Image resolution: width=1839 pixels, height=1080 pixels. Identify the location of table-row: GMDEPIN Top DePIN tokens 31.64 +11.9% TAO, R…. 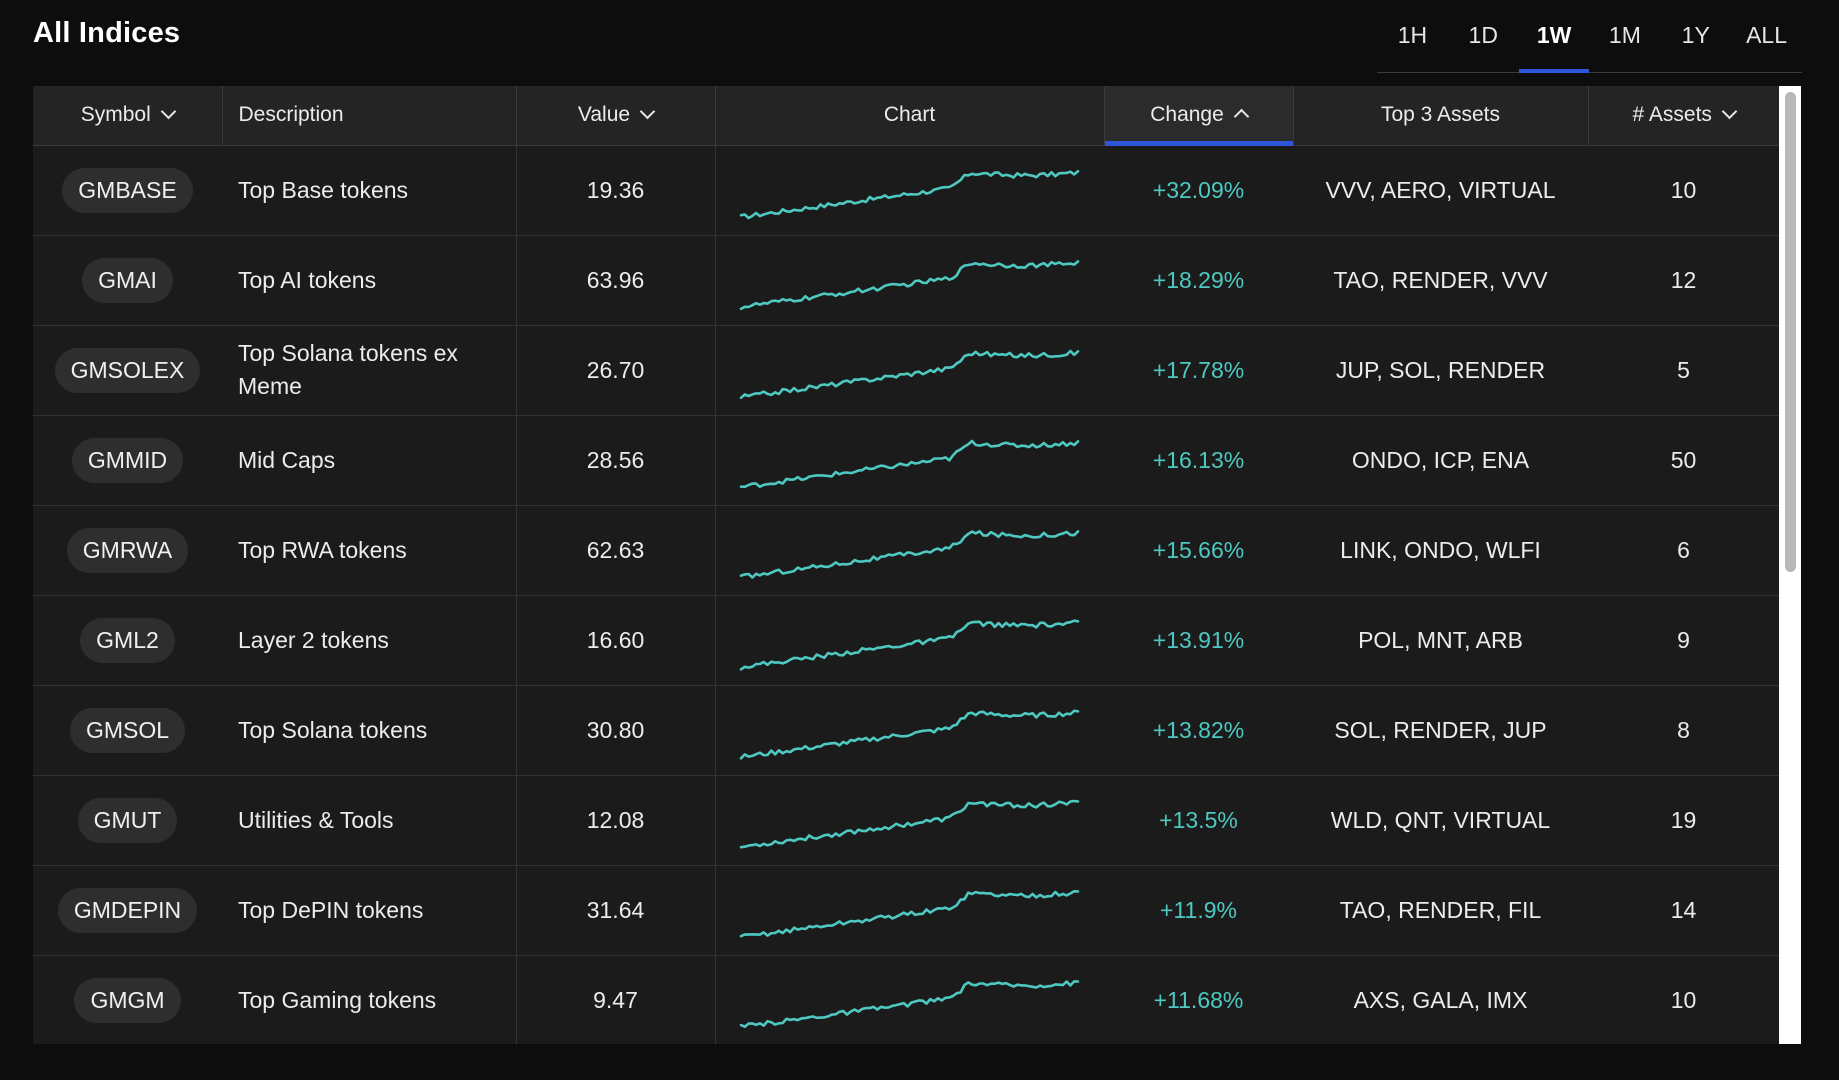
(906, 910).